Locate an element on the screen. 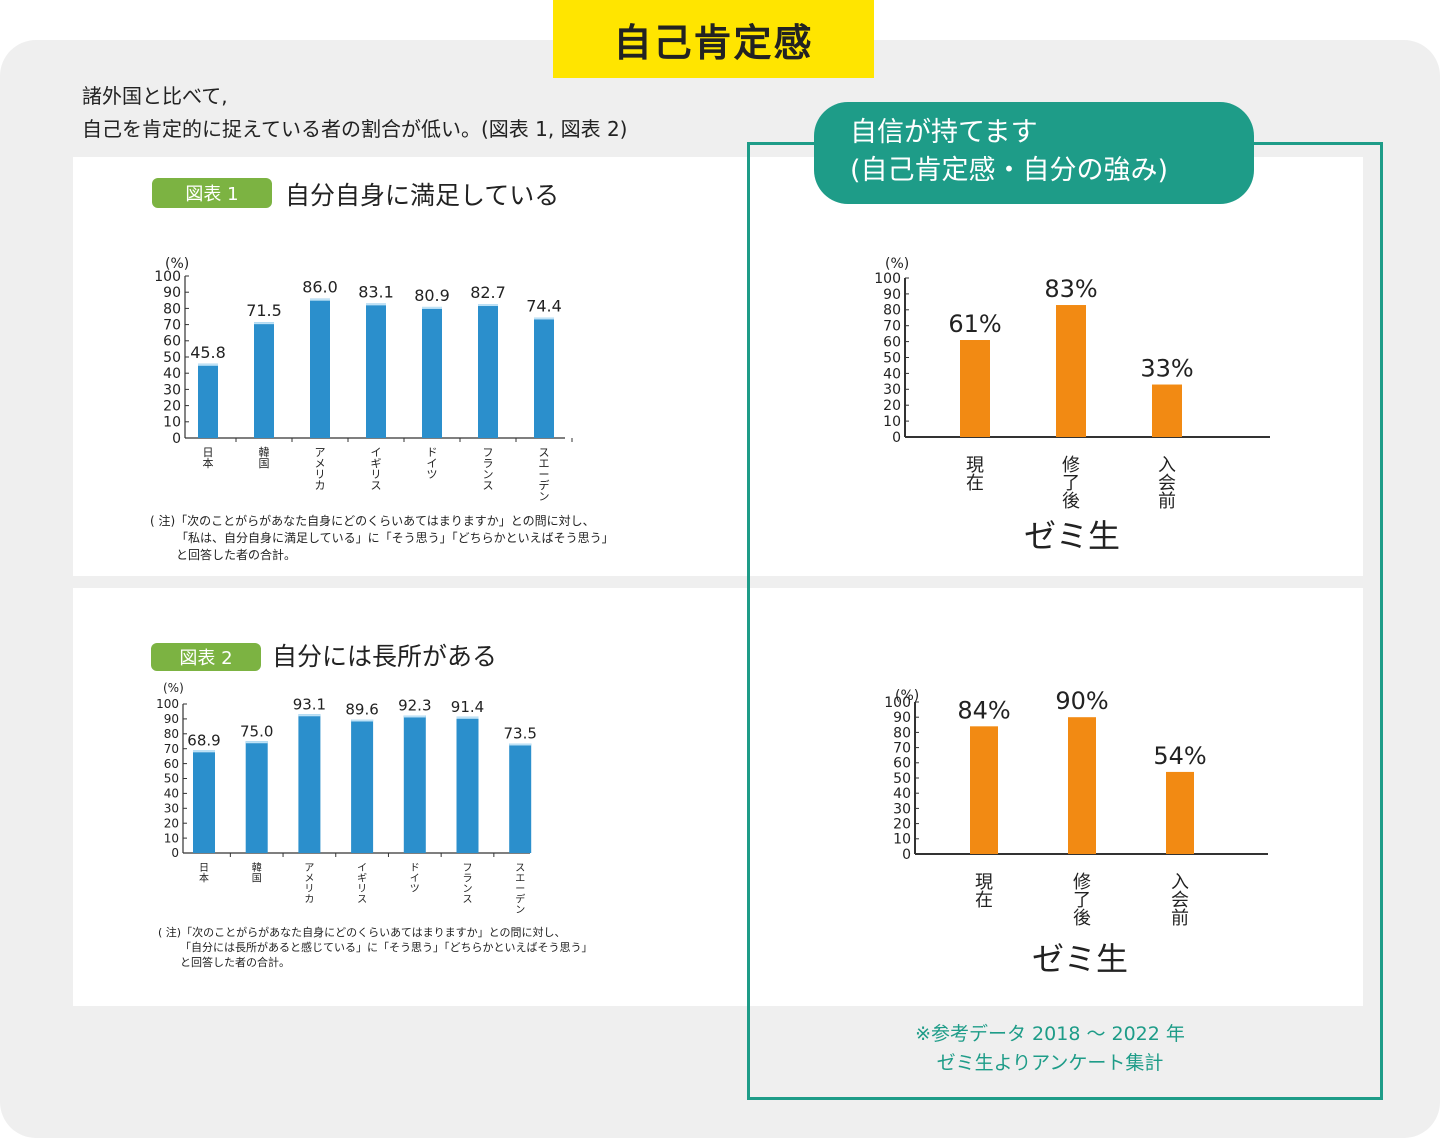 This screenshot has height=1138, width=1440. x-category-label: フ is located at coordinates (488, 452).